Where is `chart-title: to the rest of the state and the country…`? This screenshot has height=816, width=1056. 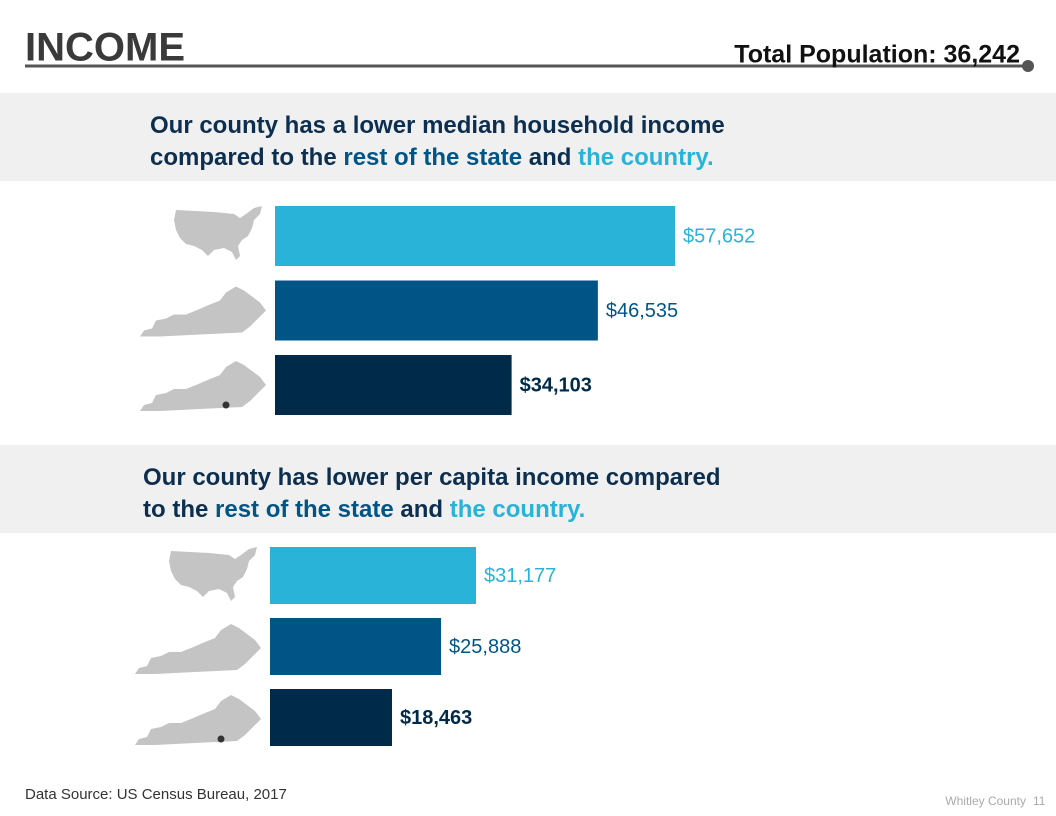
chart-title: to the rest of the state and the country… is located at coordinates (364, 509).